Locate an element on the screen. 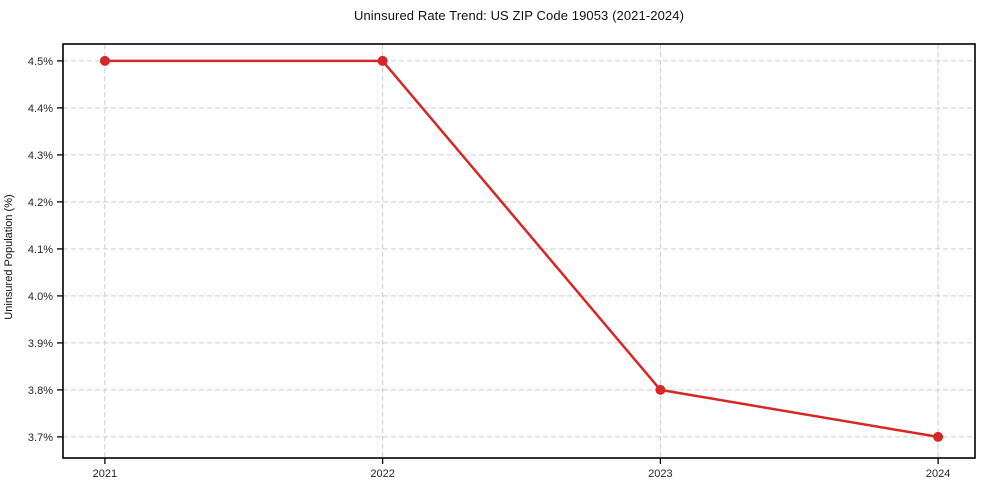 The image size is (989, 490). x-tick-label: 2023 is located at coordinates (660, 474).